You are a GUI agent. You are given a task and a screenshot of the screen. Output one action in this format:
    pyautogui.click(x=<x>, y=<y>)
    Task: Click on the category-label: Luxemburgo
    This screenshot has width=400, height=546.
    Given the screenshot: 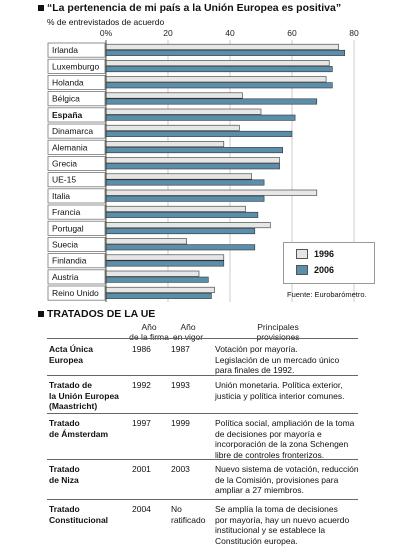 What is the action you would take?
    pyautogui.click(x=76, y=66)
    